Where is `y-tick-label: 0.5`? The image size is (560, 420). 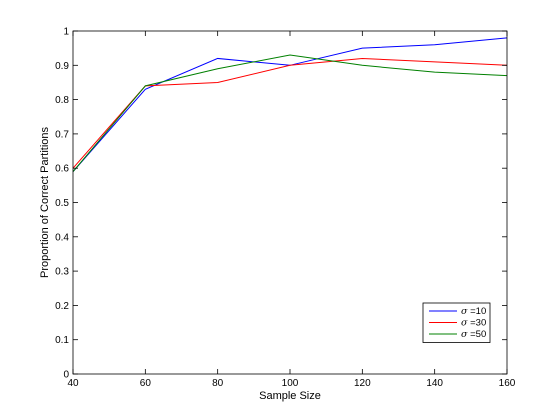
y-tick-label: 0.5 is located at coordinates (62, 203).